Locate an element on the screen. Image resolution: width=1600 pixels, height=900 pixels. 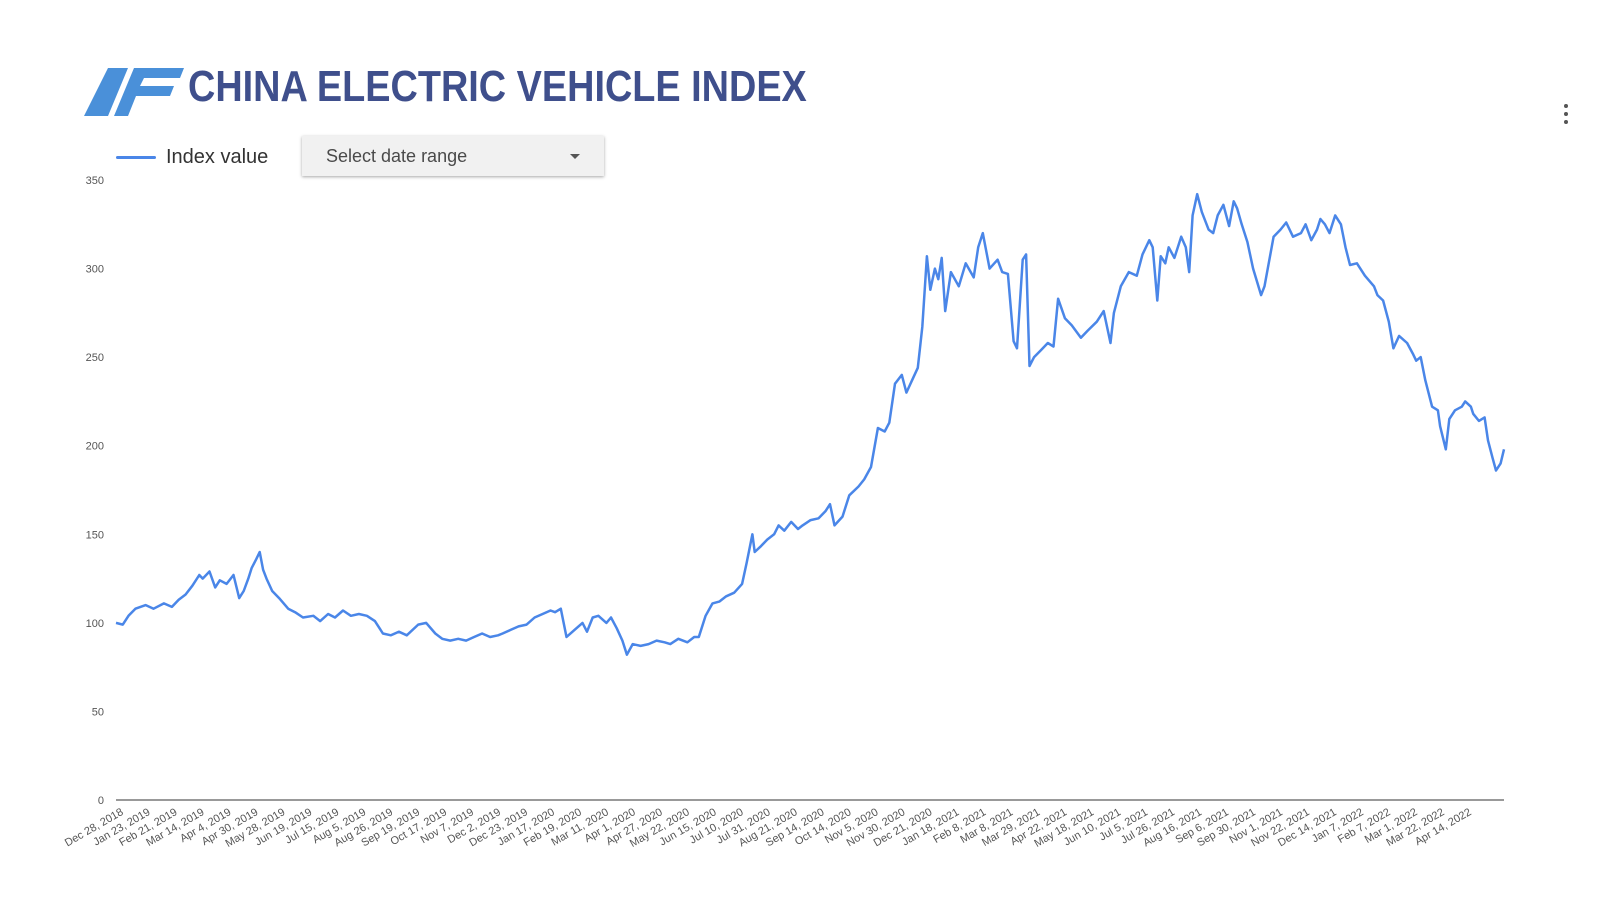
more-vert-icon is located at coordinates (1566, 114).